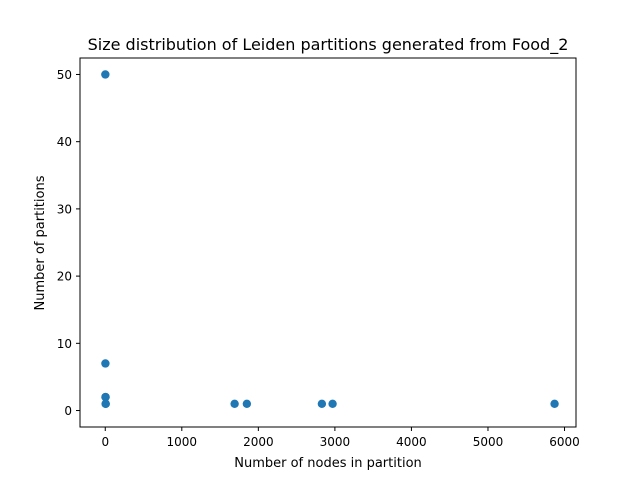  Describe the element at coordinates (64, 75) in the screenshot. I see `y-tick-label: 50` at that location.